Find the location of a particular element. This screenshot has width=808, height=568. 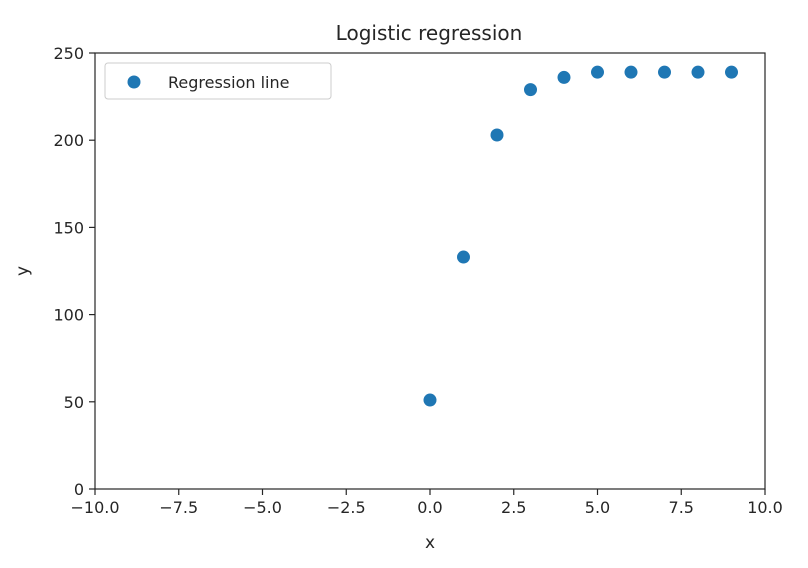

x-axis-label: x is located at coordinates (430, 543).